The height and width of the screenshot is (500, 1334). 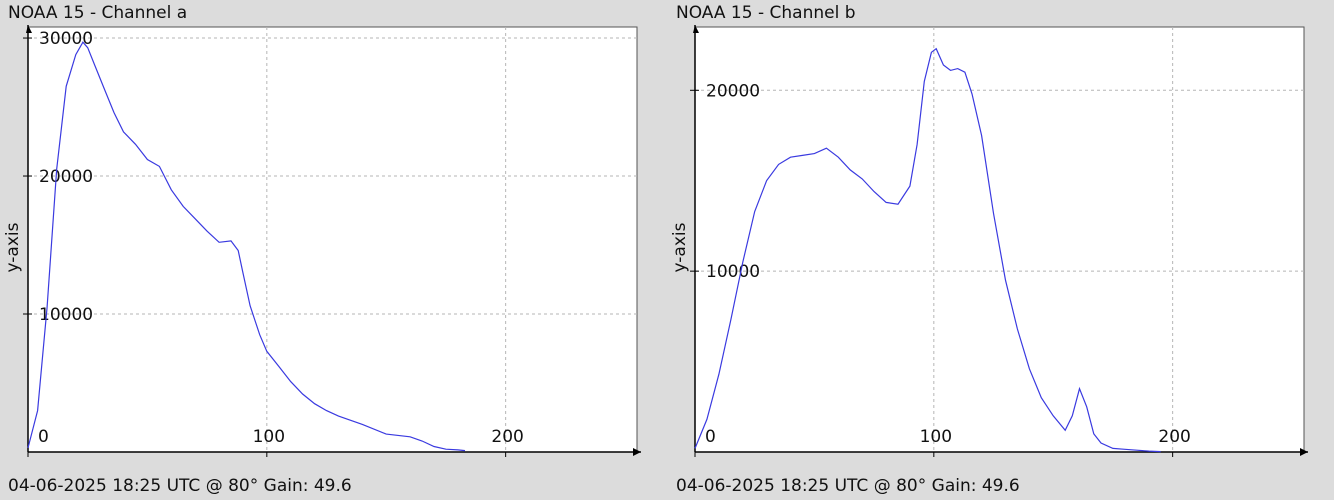 I want to click on chart-b-footer: 04-06-2025 18:25 UTC @ 80° Gain: 49.6, so click(x=848, y=486).